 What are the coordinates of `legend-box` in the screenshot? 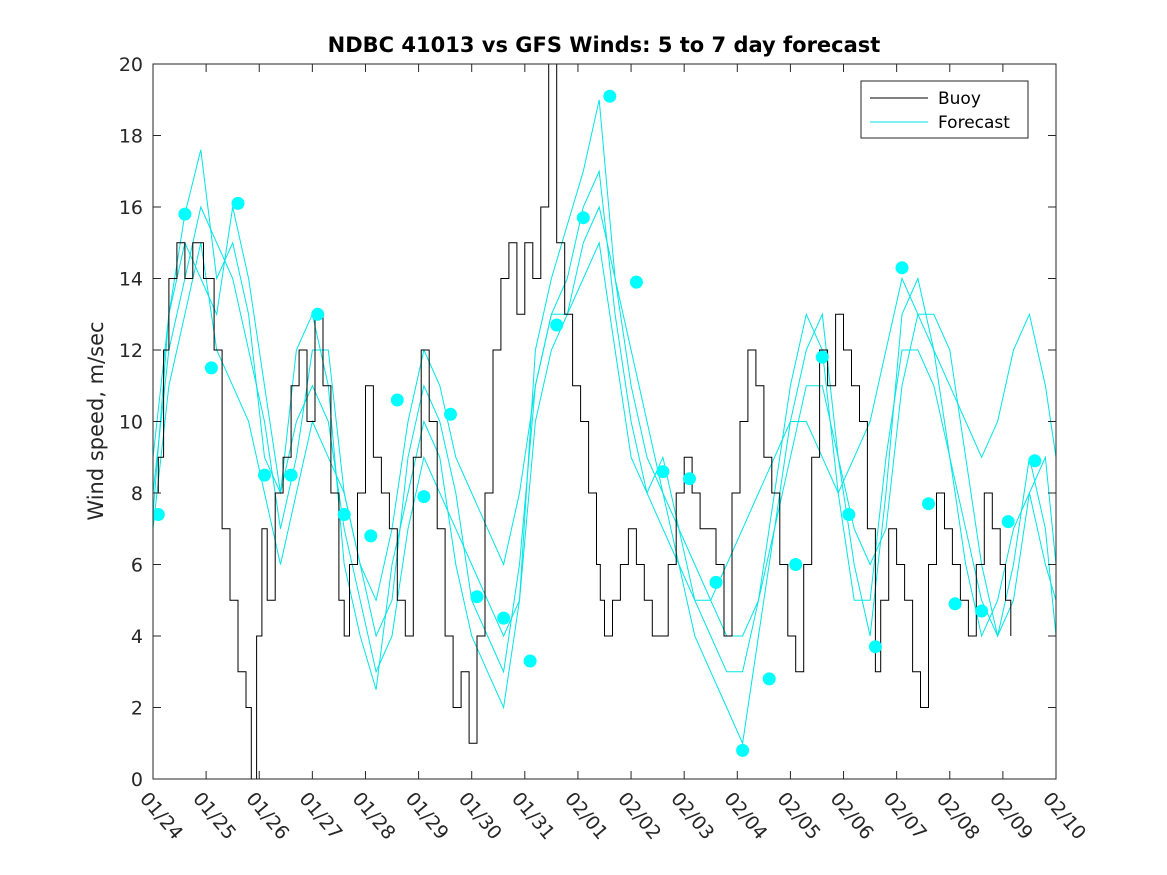 It's located at (944, 109).